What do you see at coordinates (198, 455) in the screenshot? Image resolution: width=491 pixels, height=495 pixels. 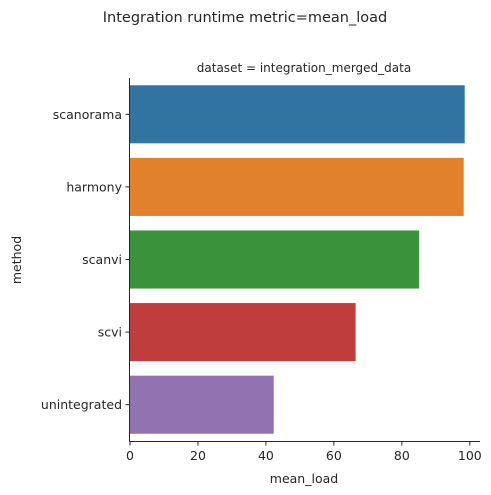 I see `x-tick-label-20: 20` at bounding box center [198, 455].